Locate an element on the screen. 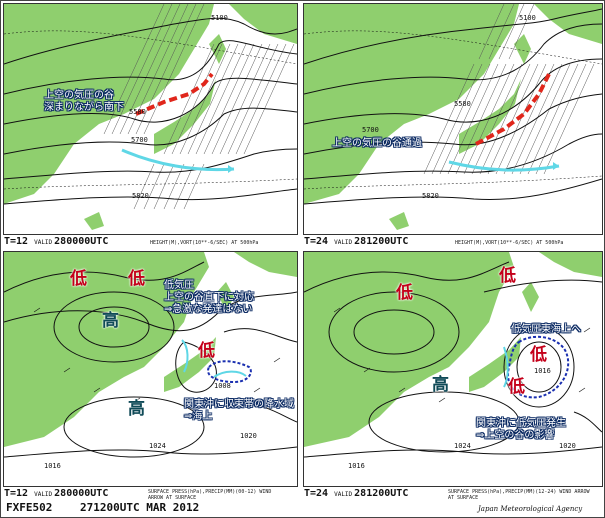 The width and height of the screenshot is (605, 518). caption-surface-t12: T=12 VALID 280000UTC is located at coordinates (56, 493).